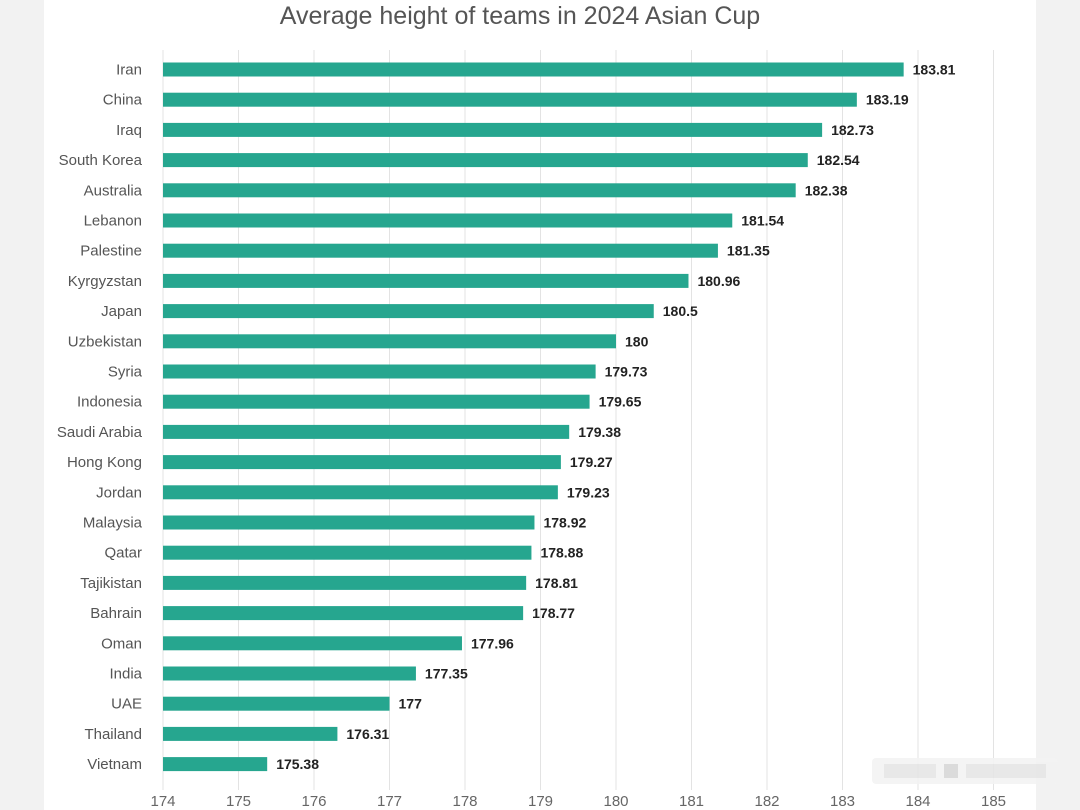  Describe the element at coordinates (826, 190) in the screenshot. I see `data-label: 182.38` at that location.